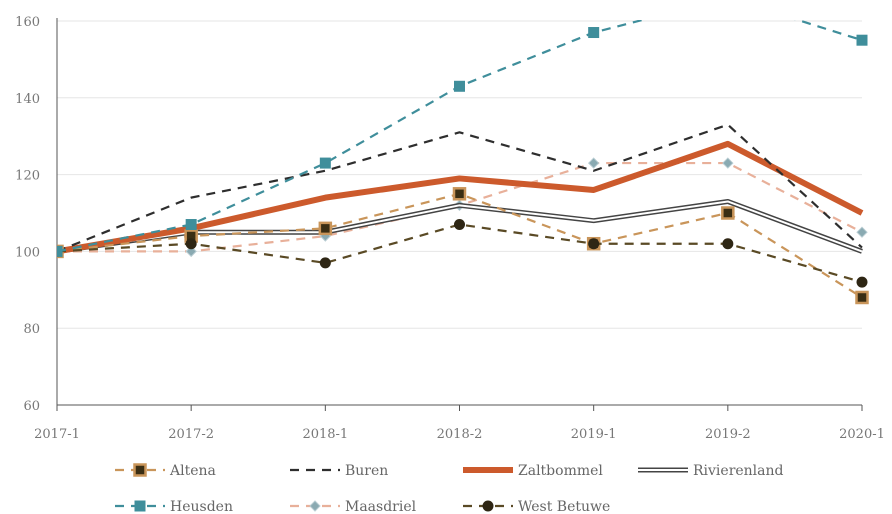  Describe the element at coordinates (594, 434) in the screenshot. I see `x-tick-label: 2019-1` at that location.